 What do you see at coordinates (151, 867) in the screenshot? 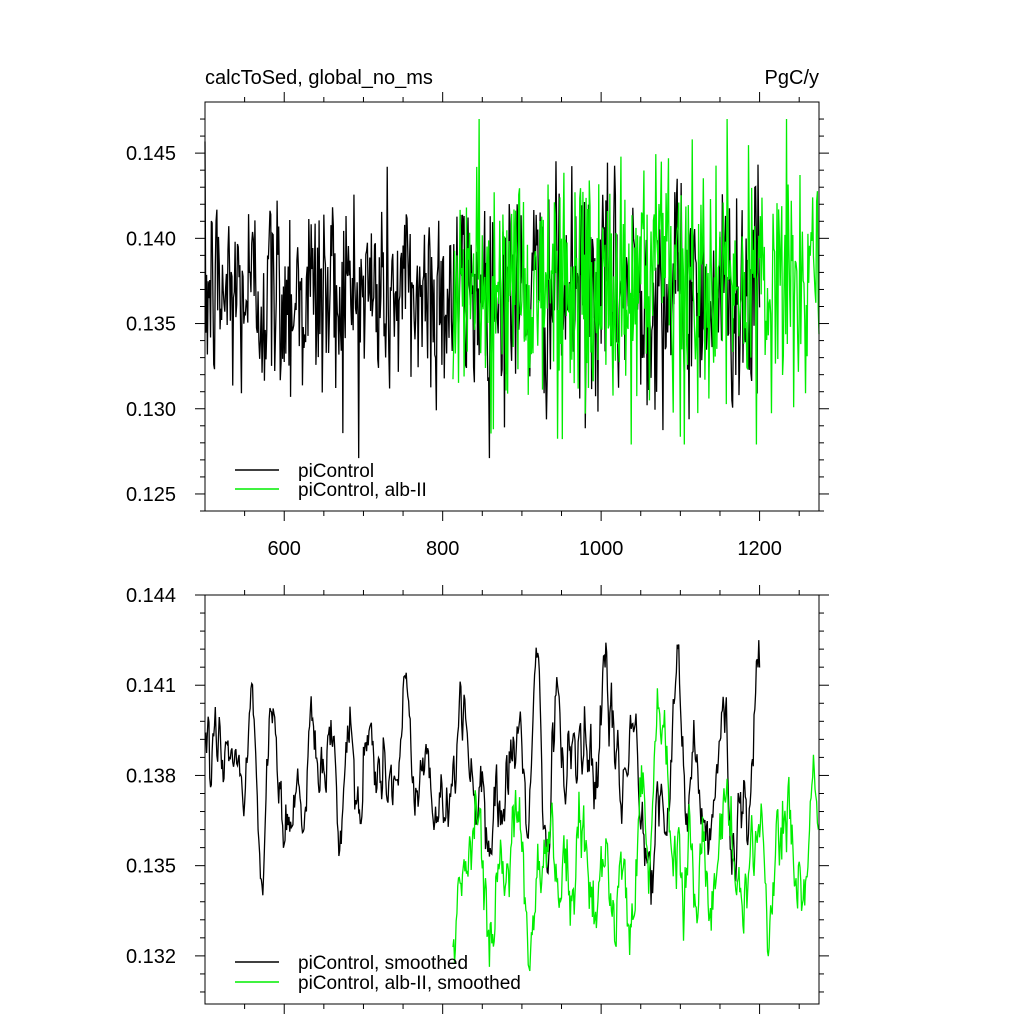
I see `bottom-y-tick-label-1: 0.135` at bounding box center [151, 867].